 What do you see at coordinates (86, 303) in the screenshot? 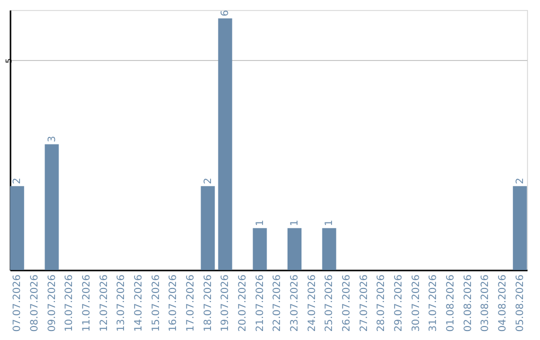
I see `x-tick-label: 11.07.2026` at bounding box center [86, 303].